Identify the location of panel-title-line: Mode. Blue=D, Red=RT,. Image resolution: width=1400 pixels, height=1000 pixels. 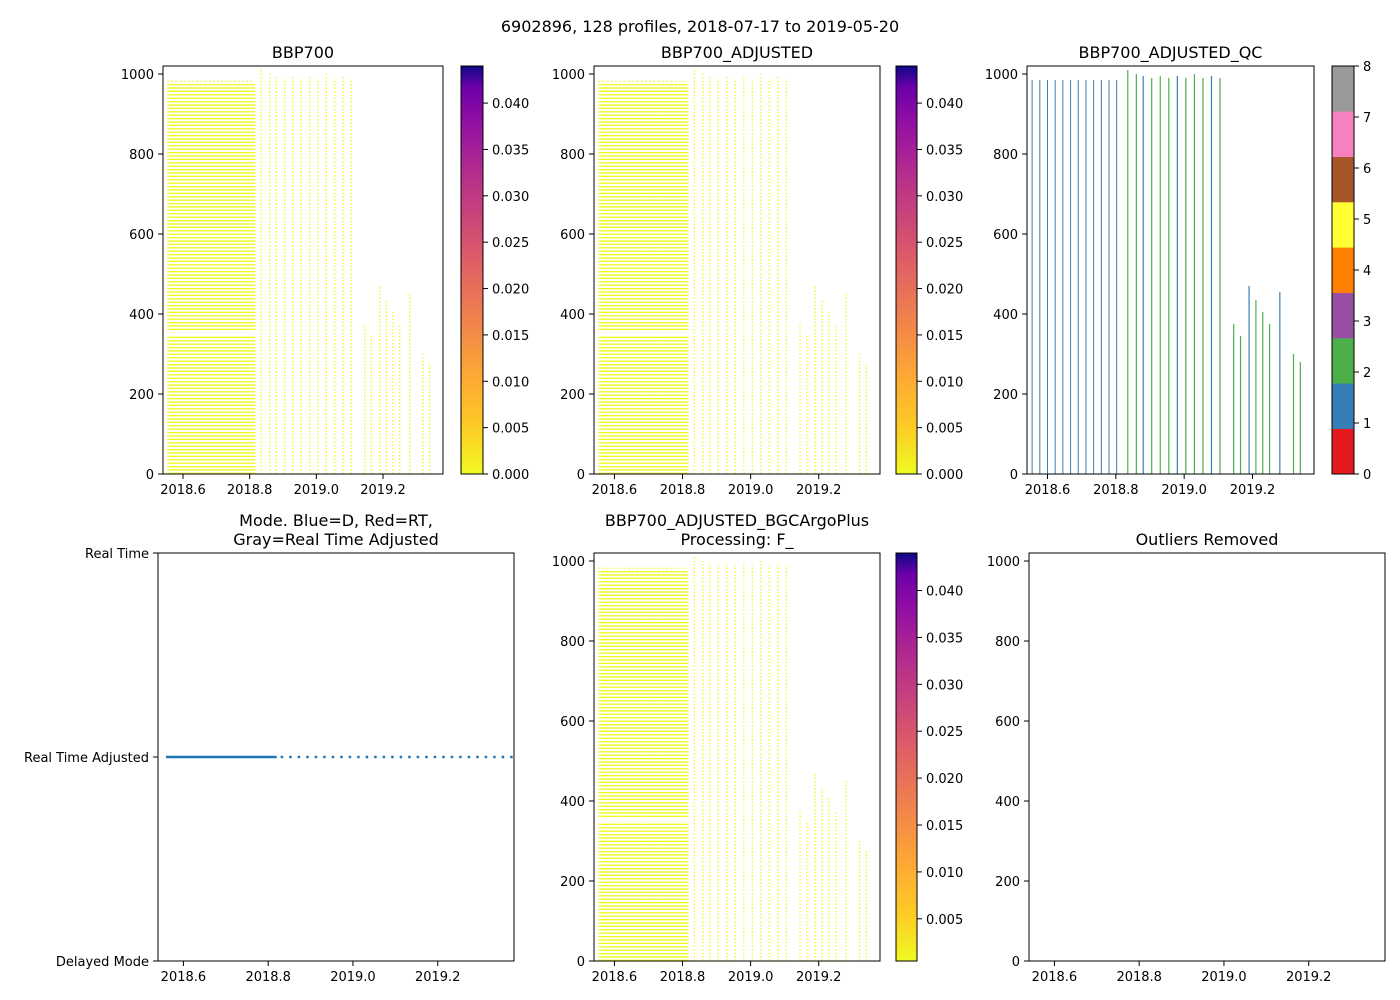
(336, 520).